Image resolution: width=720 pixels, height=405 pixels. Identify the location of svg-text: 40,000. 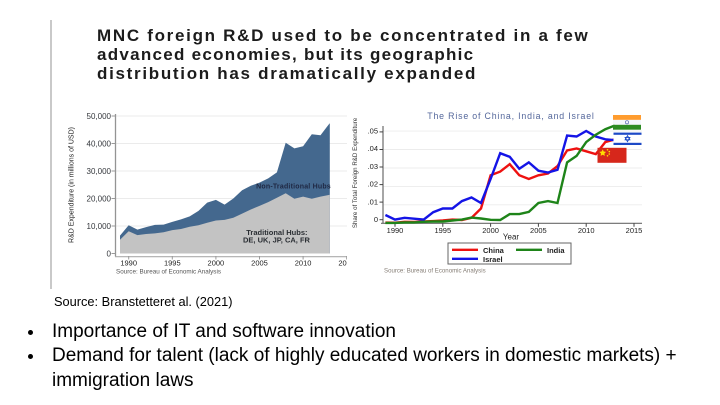
(99, 143).